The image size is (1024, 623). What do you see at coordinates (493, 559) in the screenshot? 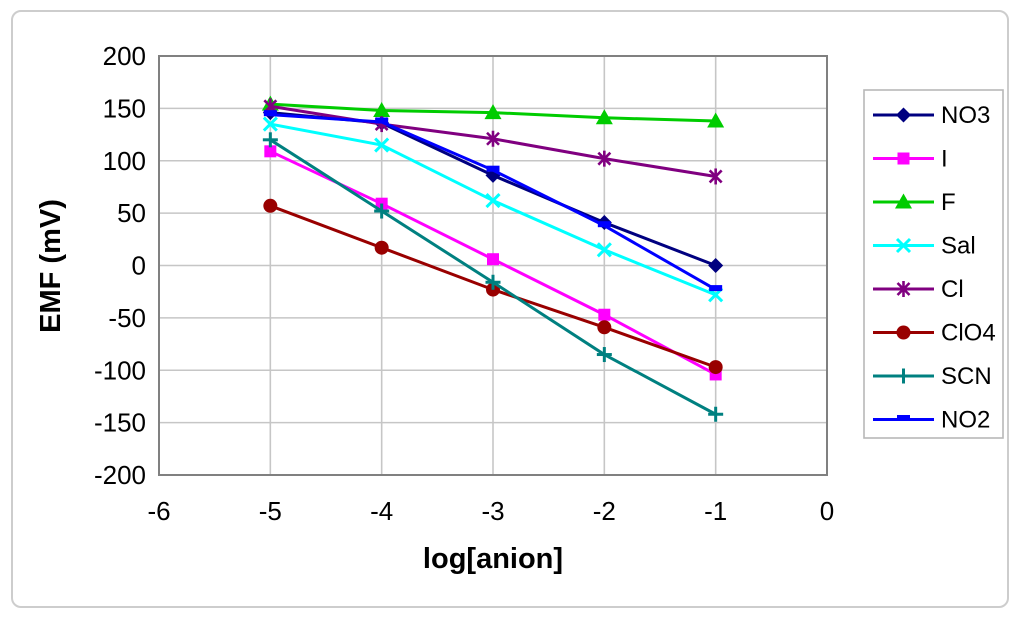
I see `x-axis-title: log[anion]` at bounding box center [493, 559].